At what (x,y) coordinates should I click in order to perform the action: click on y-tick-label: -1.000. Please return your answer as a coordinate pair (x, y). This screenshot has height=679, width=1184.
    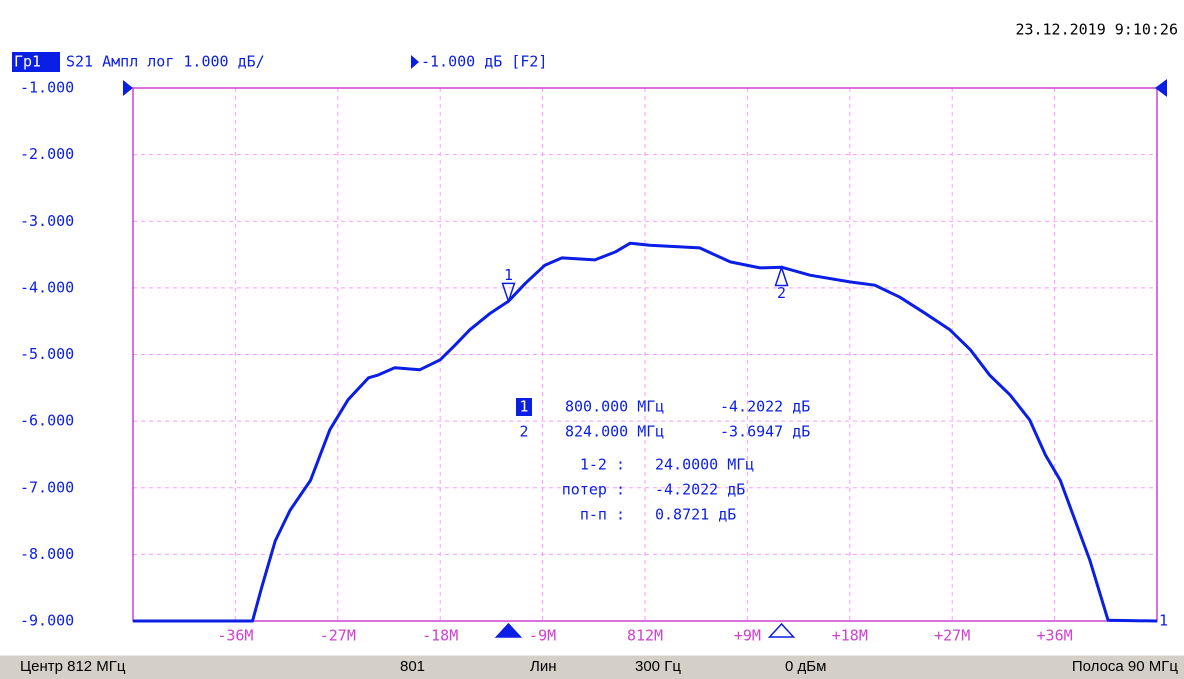
    Looking at the image, I should click on (47, 88).